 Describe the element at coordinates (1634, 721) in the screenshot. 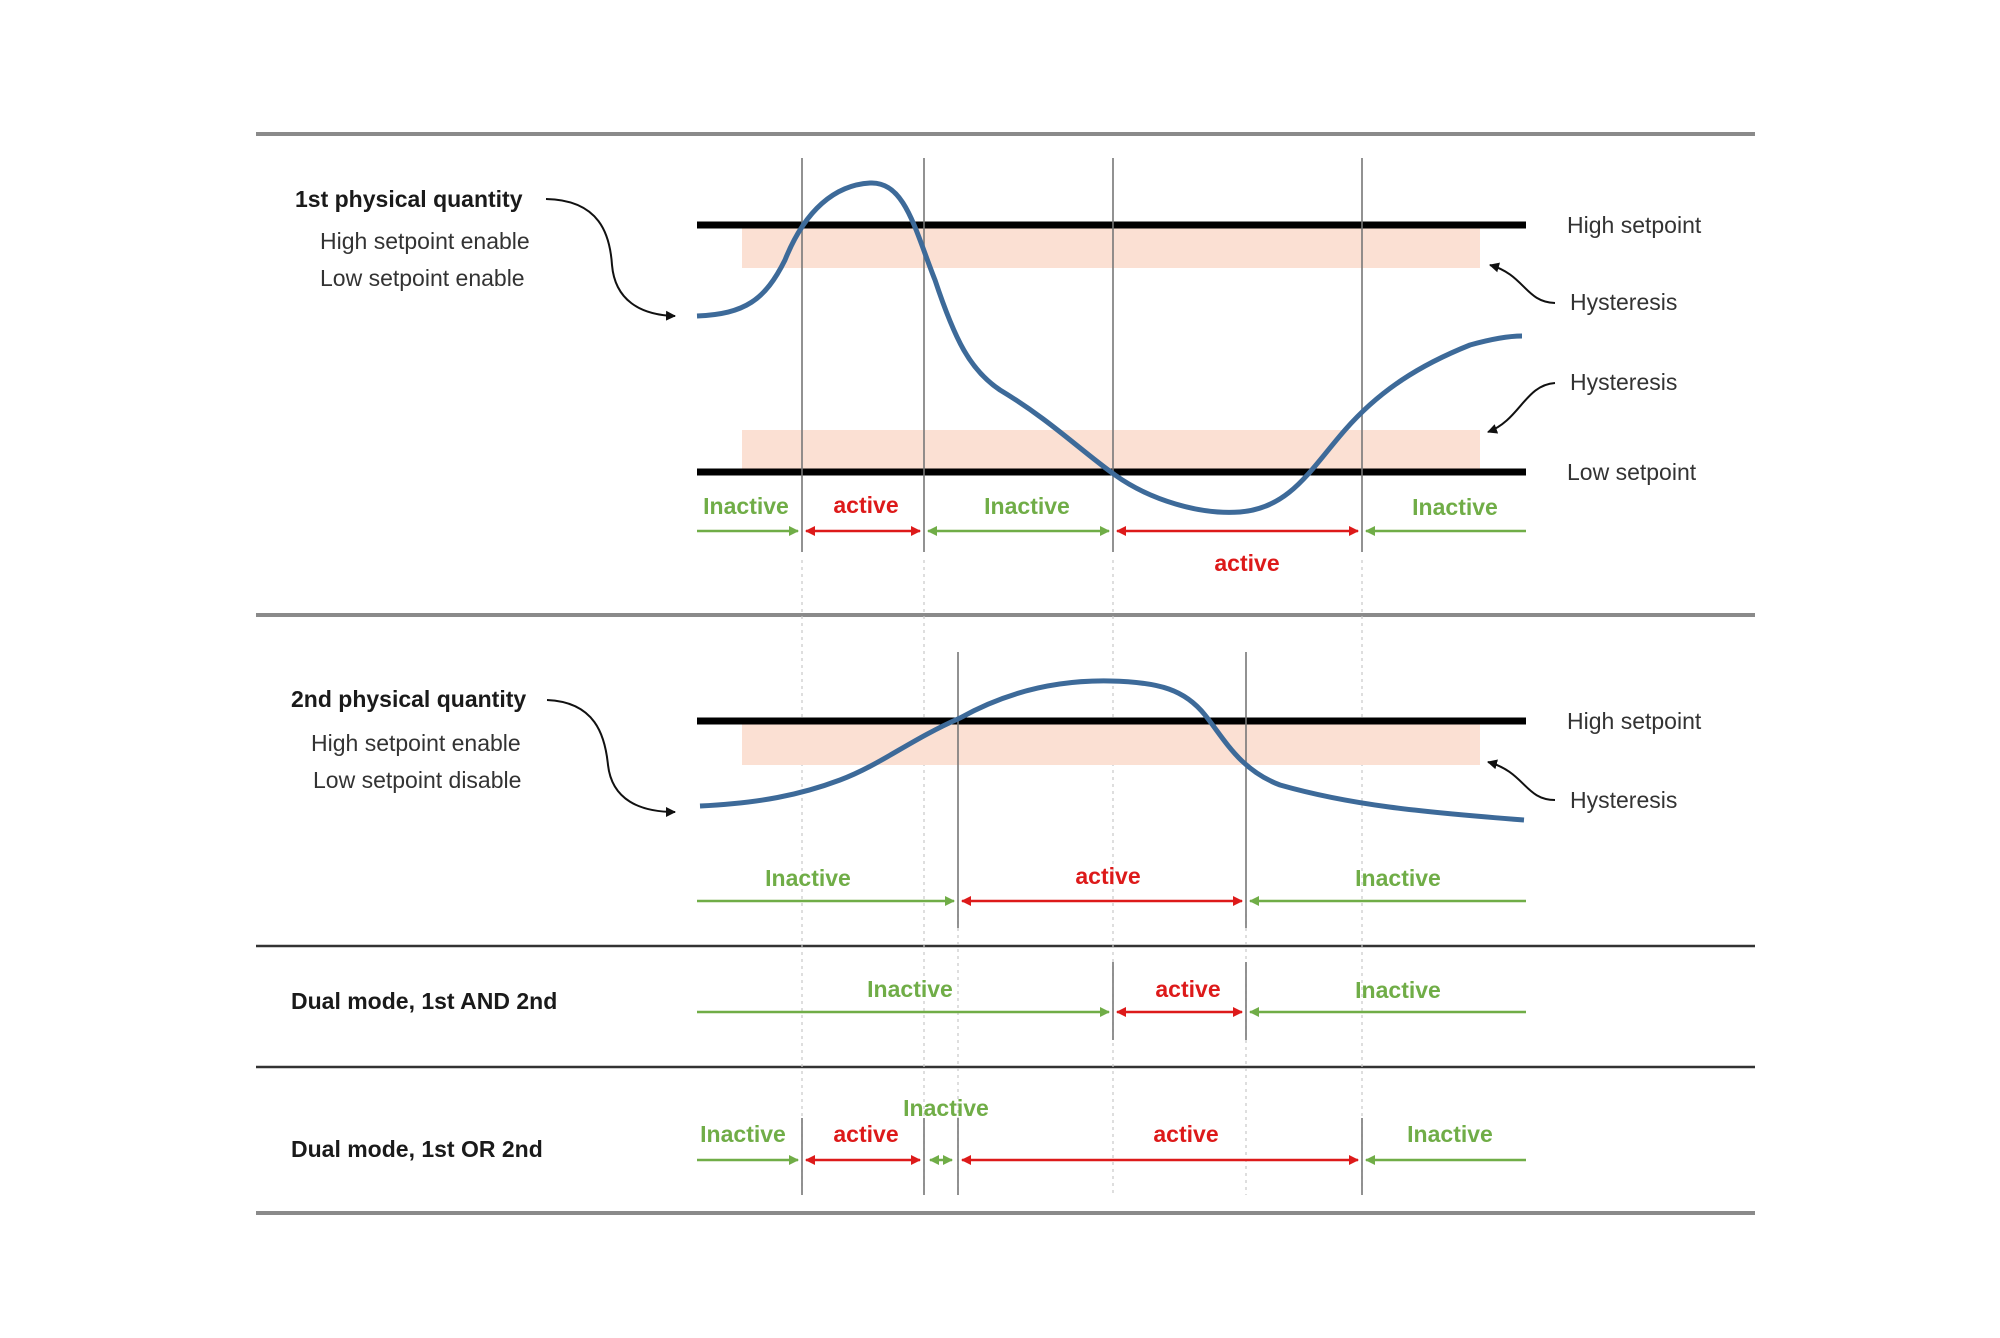

I see `high-setpoint-label-2: High setpoint` at that location.